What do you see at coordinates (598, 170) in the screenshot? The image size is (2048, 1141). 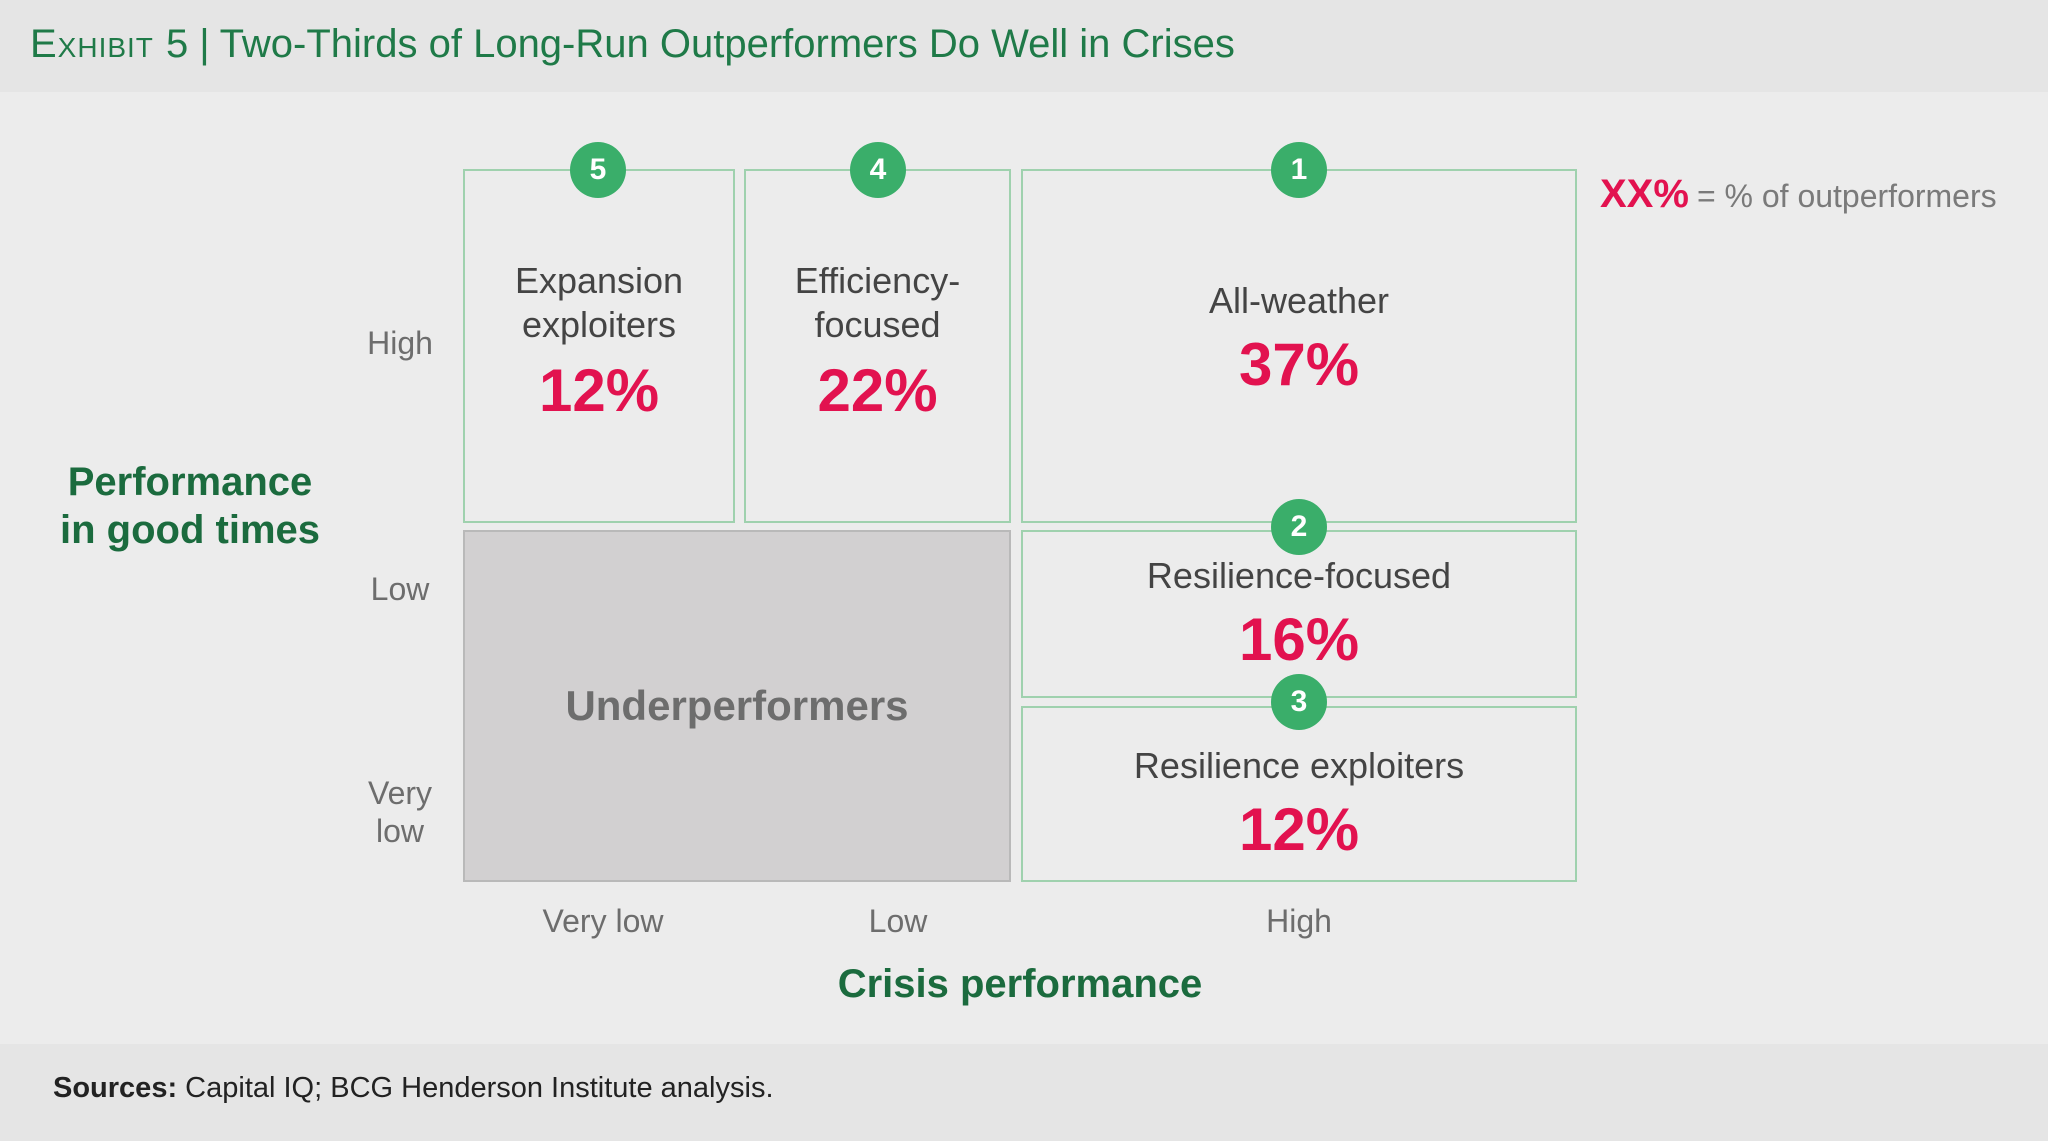 I see `badge-5: 5` at bounding box center [598, 170].